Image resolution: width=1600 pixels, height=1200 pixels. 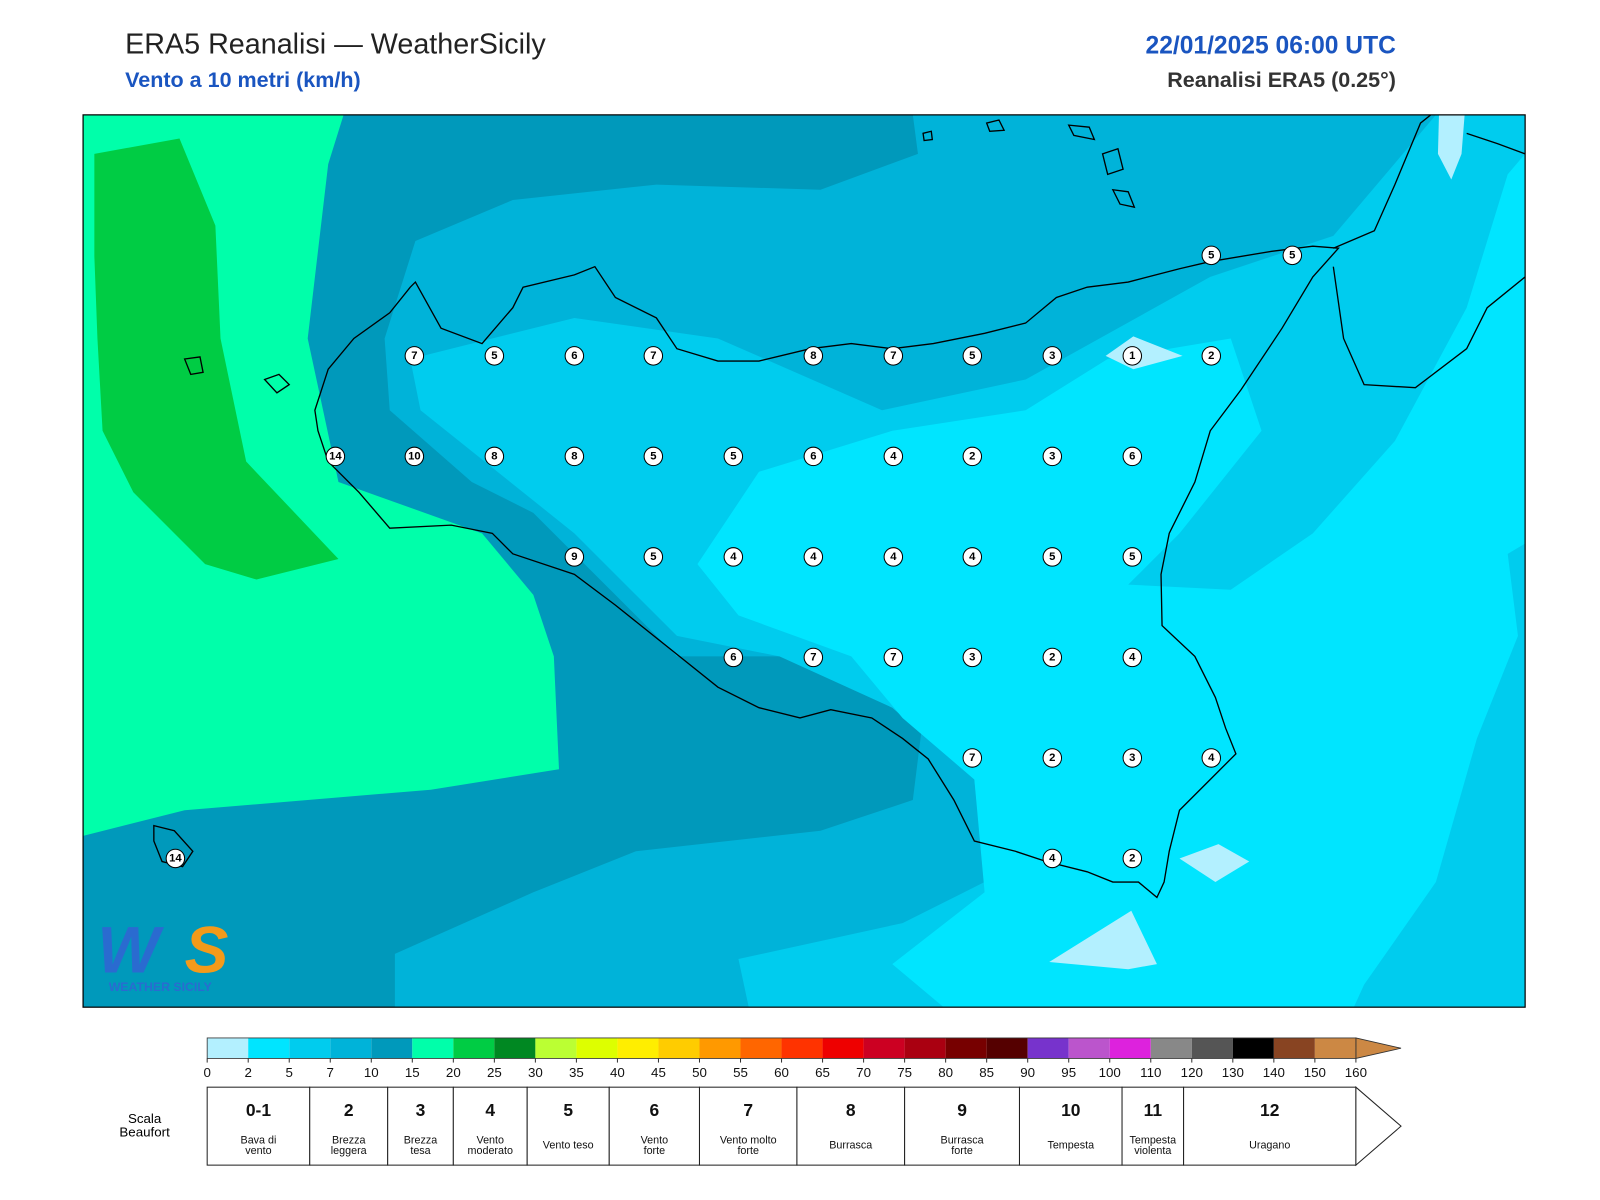 What do you see at coordinates (1103, 940) in the screenshot?
I see `field` at bounding box center [1103, 940].